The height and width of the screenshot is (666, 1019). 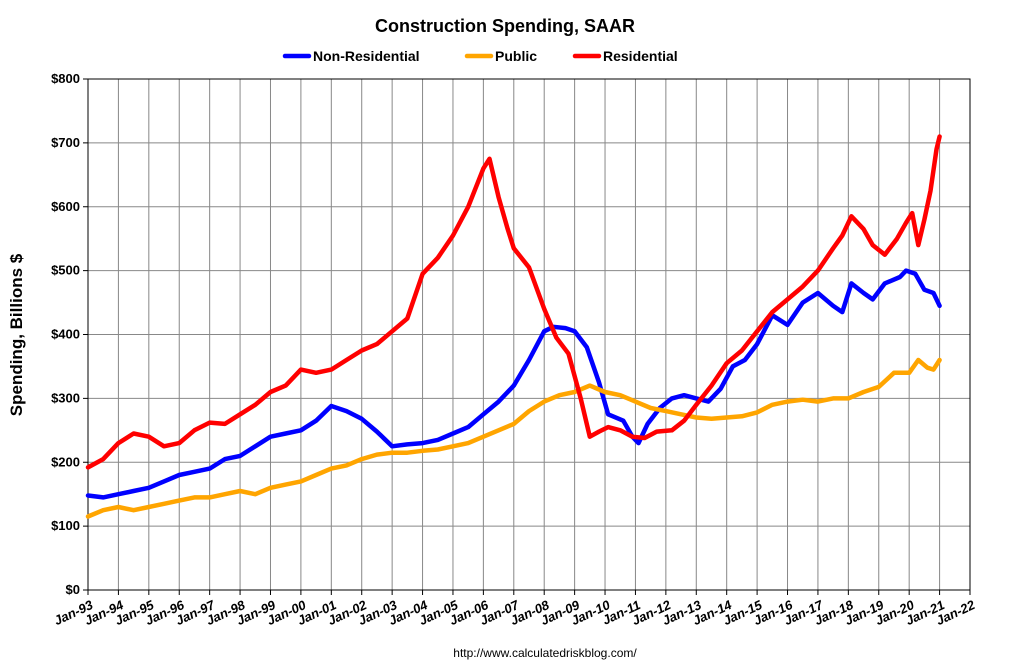 I want to click on legend-label-residential: Residential, so click(x=640, y=56).